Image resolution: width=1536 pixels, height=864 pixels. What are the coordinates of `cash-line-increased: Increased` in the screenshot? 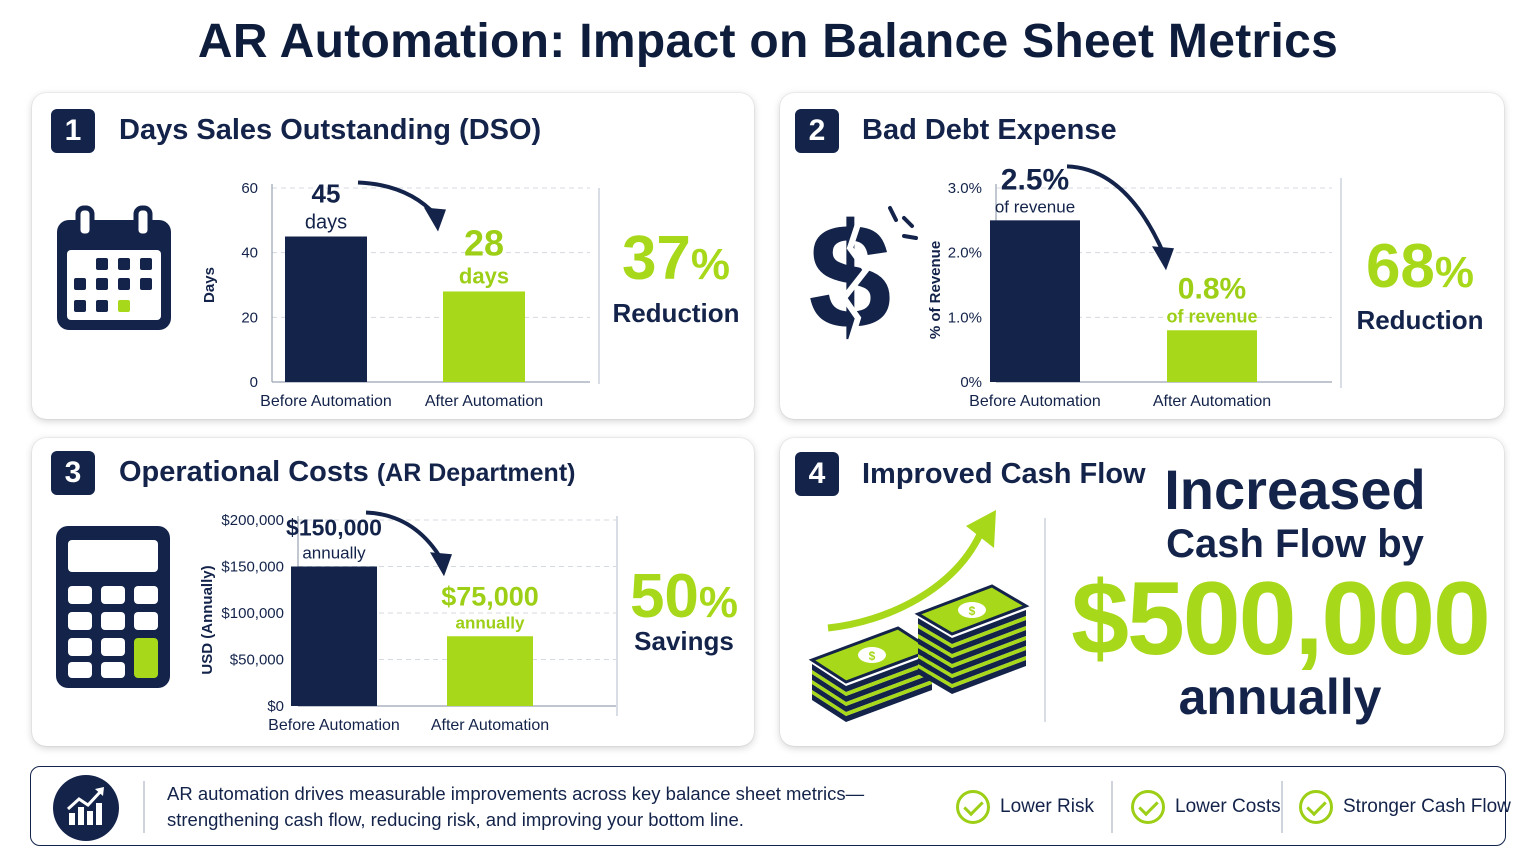 It's located at (1295, 489).